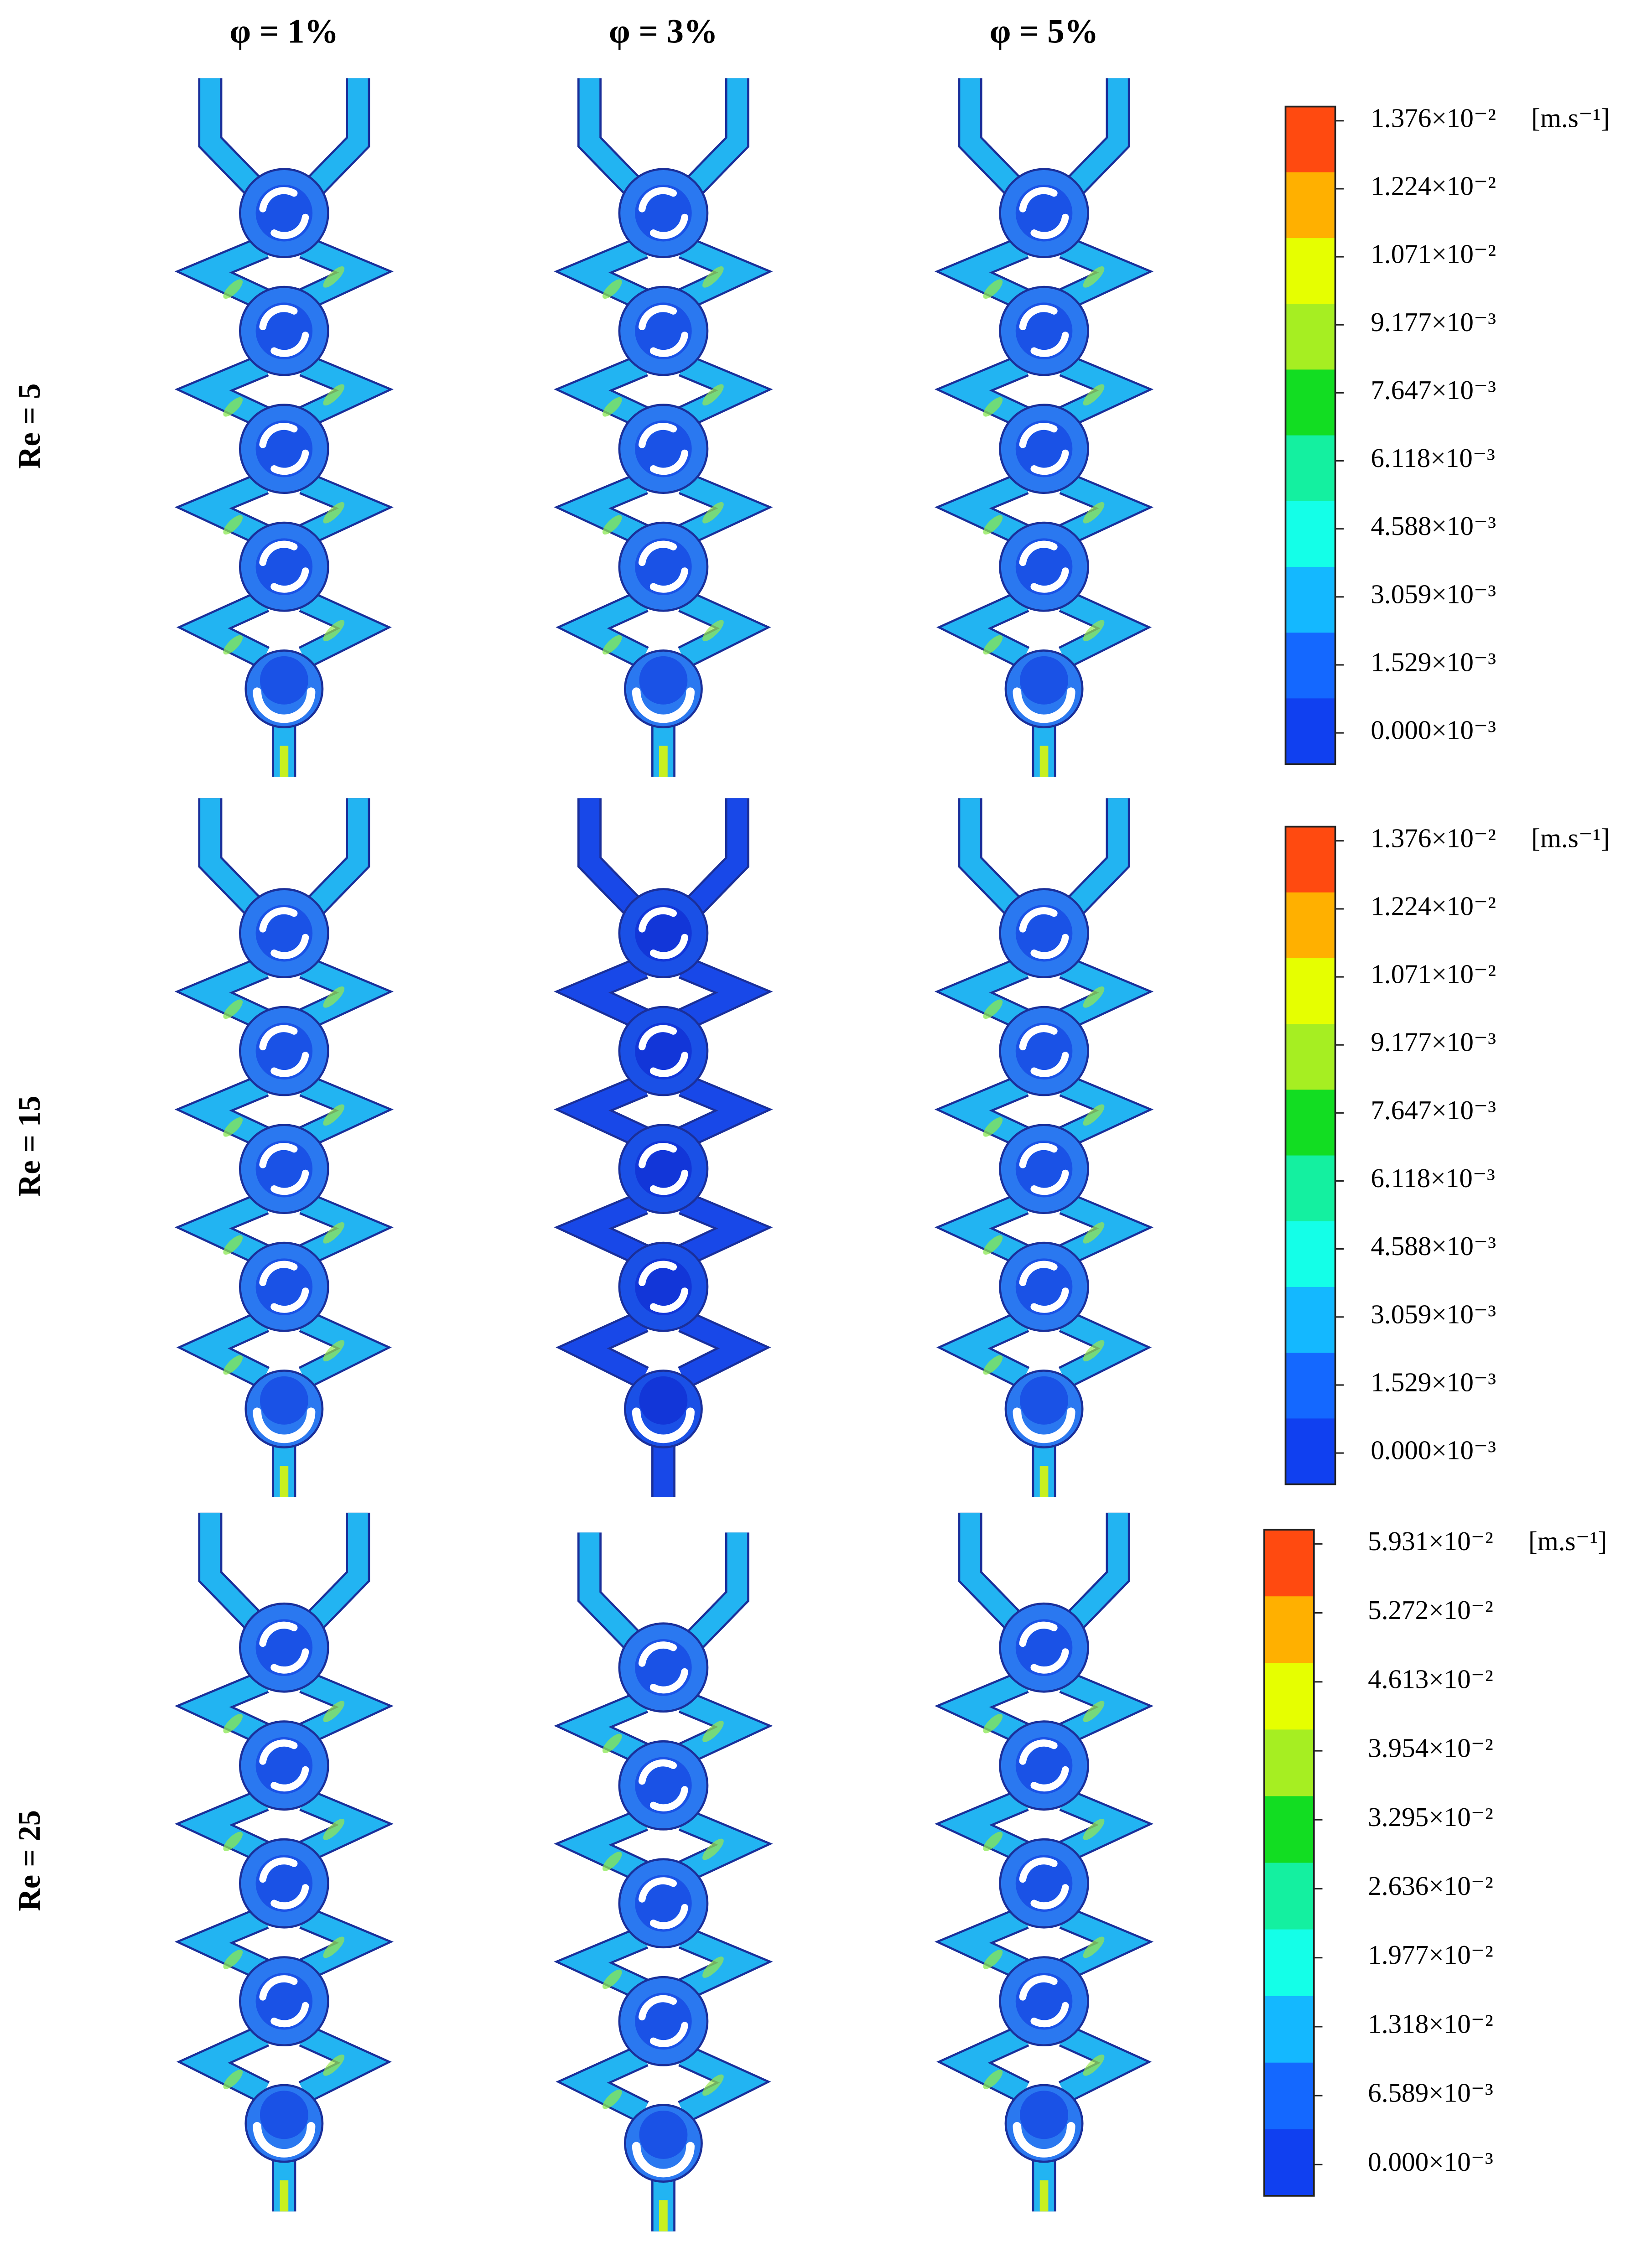 The height and width of the screenshot is (2247, 1652). Describe the element at coordinates (30, 1146) in the screenshot. I see `row-label: Re = 15` at that location.